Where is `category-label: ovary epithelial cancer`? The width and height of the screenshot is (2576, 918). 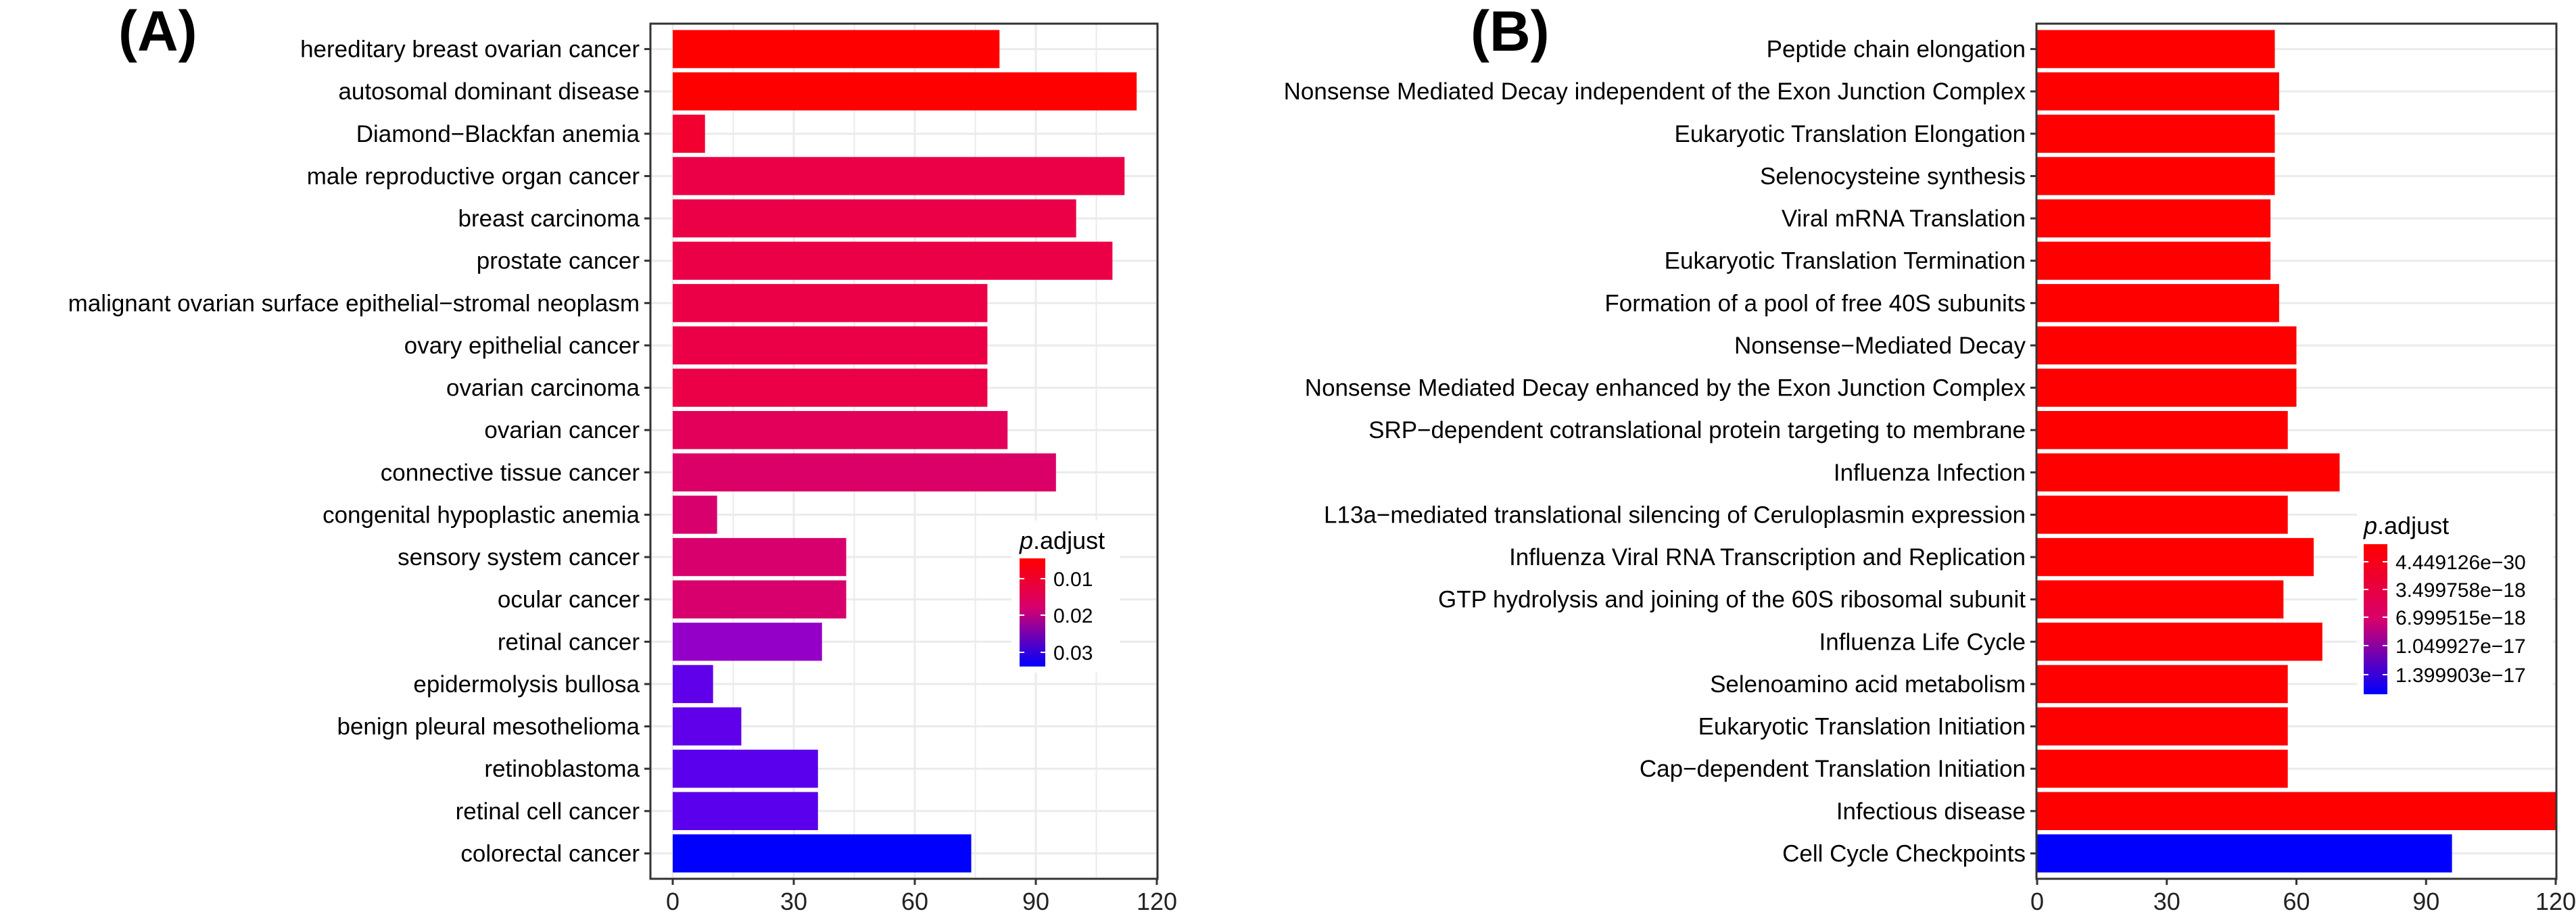
category-label: ovary epithelial cancer is located at coordinates (522, 346).